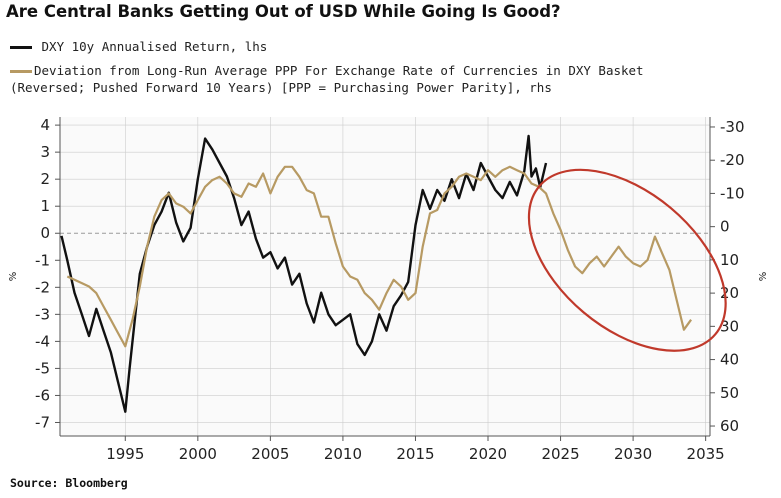 Image resolution: width=781 pixels, height=498 pixels. What do you see at coordinates (42, 395) in the screenshot?
I see `y-left-tick-label: -6` at bounding box center [42, 395].